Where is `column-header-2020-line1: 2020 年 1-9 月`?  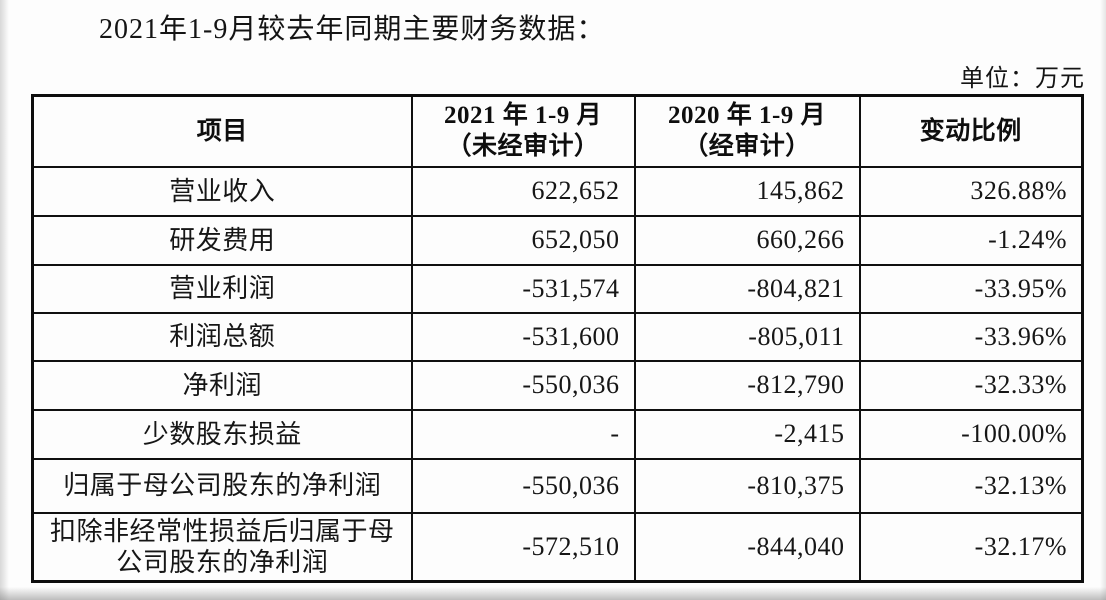 column-header-2020-line1: 2020 年 1-9 月 is located at coordinates (747, 116).